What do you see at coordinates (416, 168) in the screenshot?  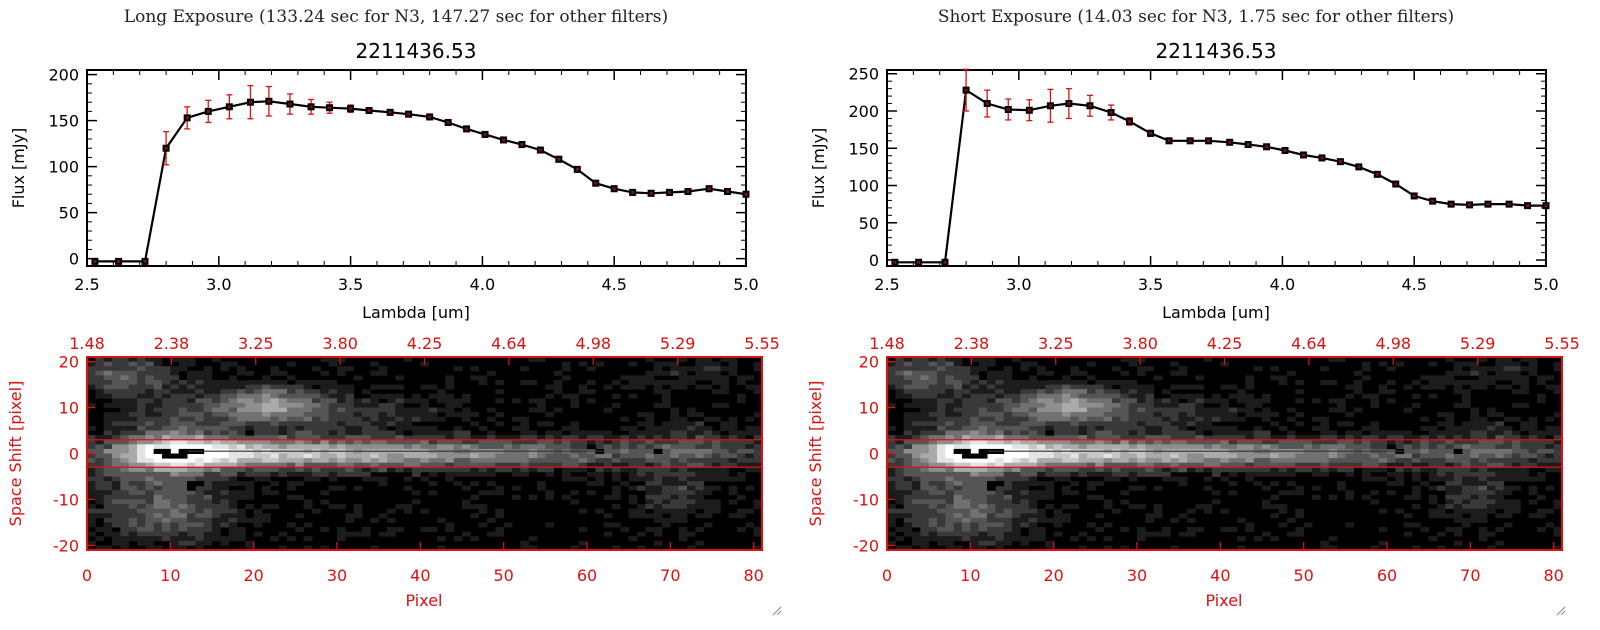 I see `plot-frame` at bounding box center [416, 168].